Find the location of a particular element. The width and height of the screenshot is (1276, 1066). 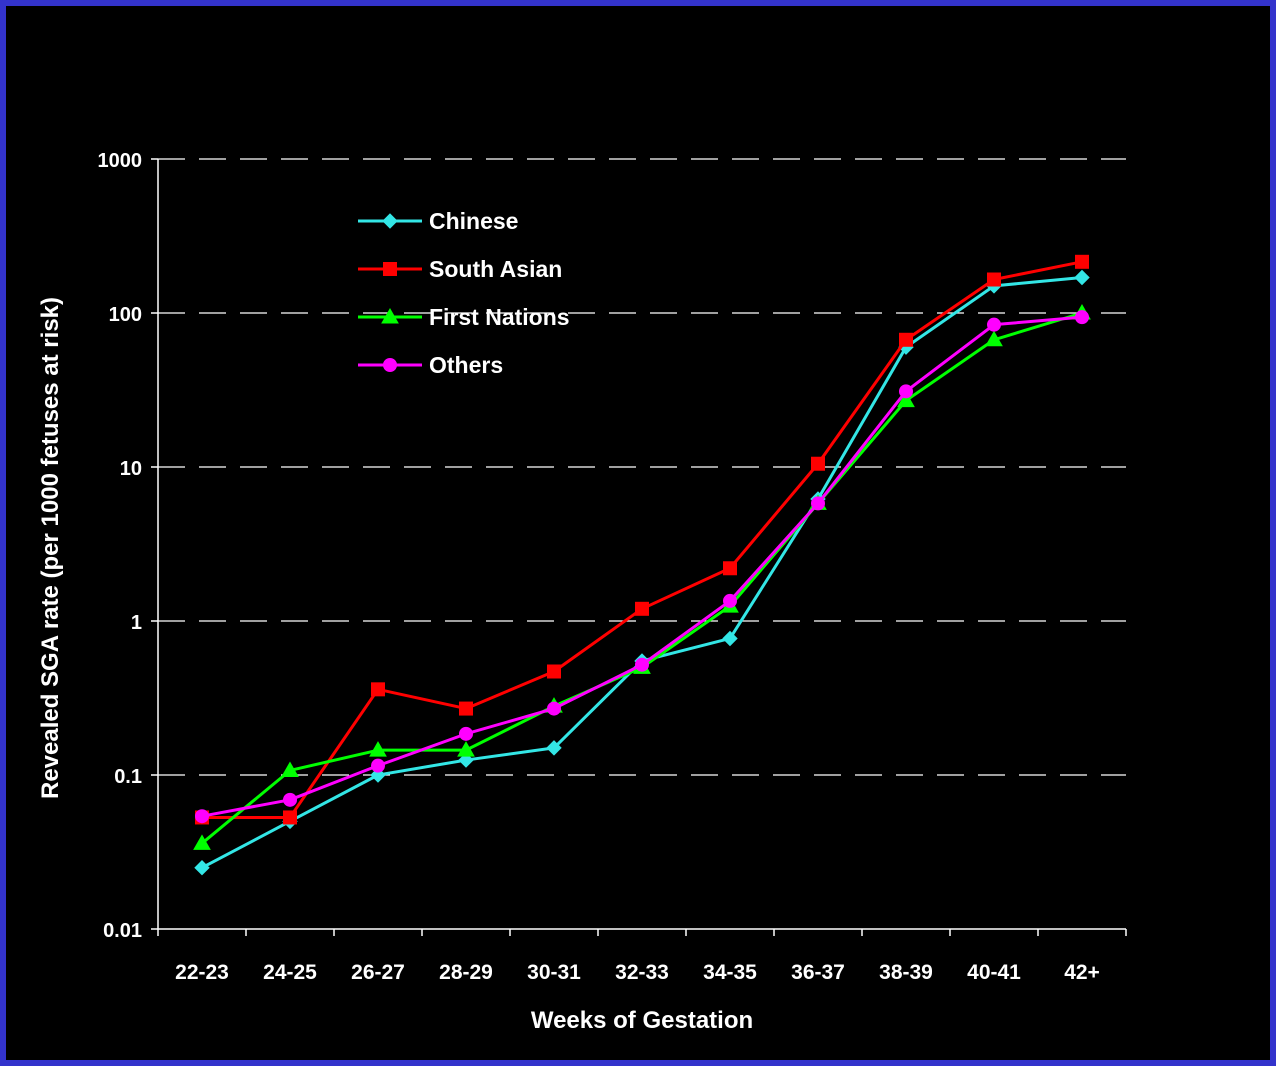

y-tick-label: 0.1 is located at coordinates (128, 777).